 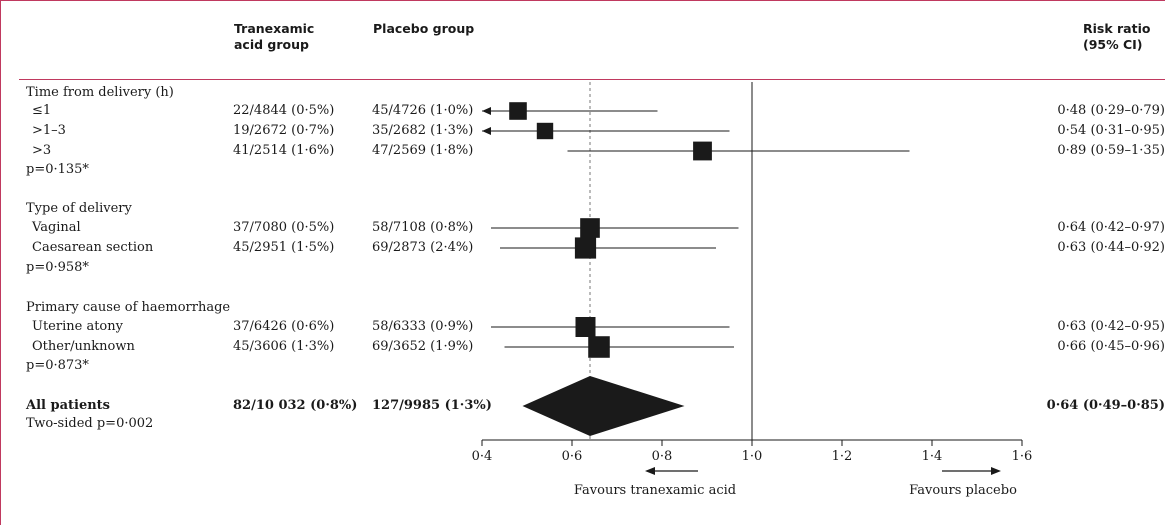 I want to click on header-risk-ratio: Risk ratio (95% CI), so click(x=1117, y=36).